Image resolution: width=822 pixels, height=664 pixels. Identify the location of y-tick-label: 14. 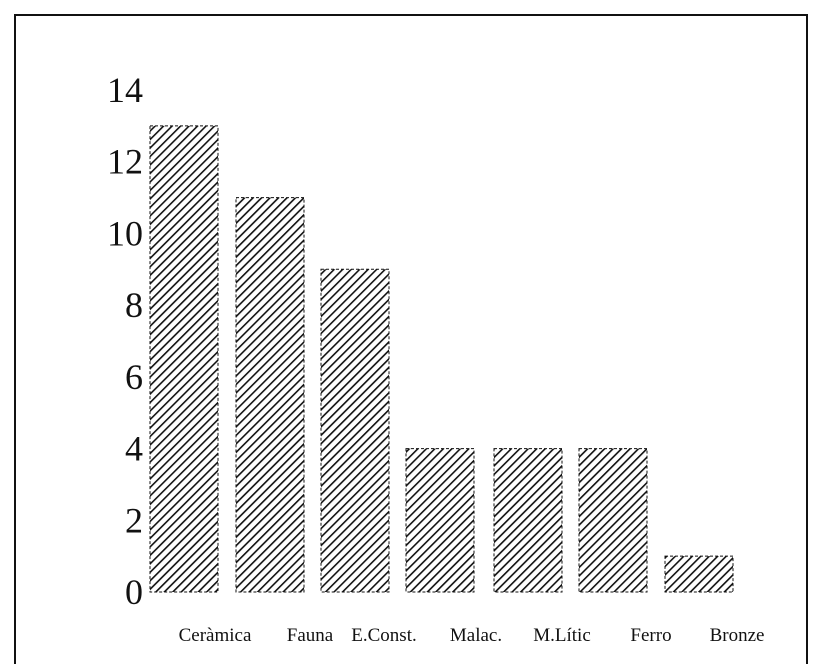
(125, 90).